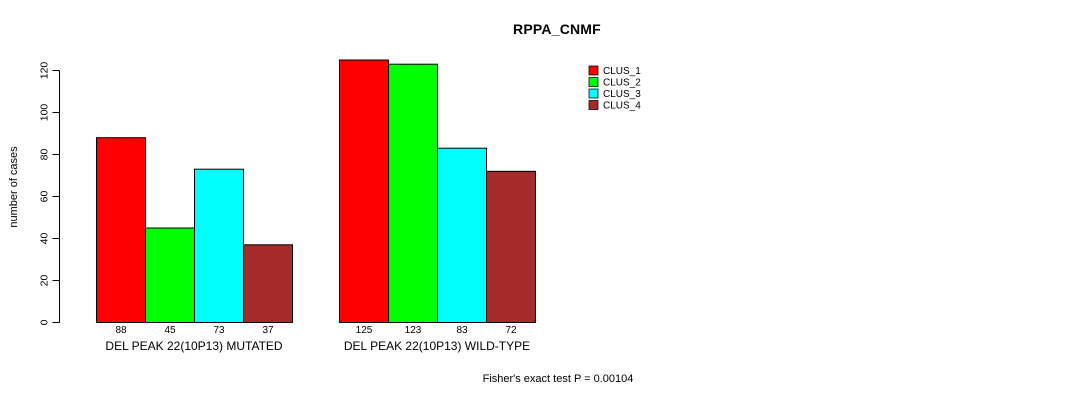  What do you see at coordinates (268, 283) in the screenshot?
I see `bar-clus_4-group1` at bounding box center [268, 283].